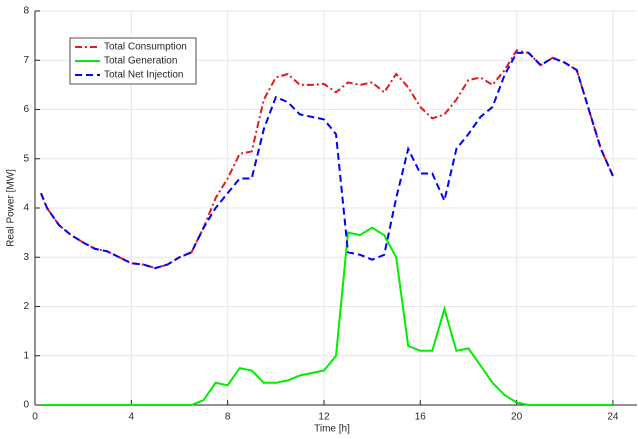  What do you see at coordinates (35, 417) in the screenshot?
I see `x-tick-label: 0` at bounding box center [35, 417].